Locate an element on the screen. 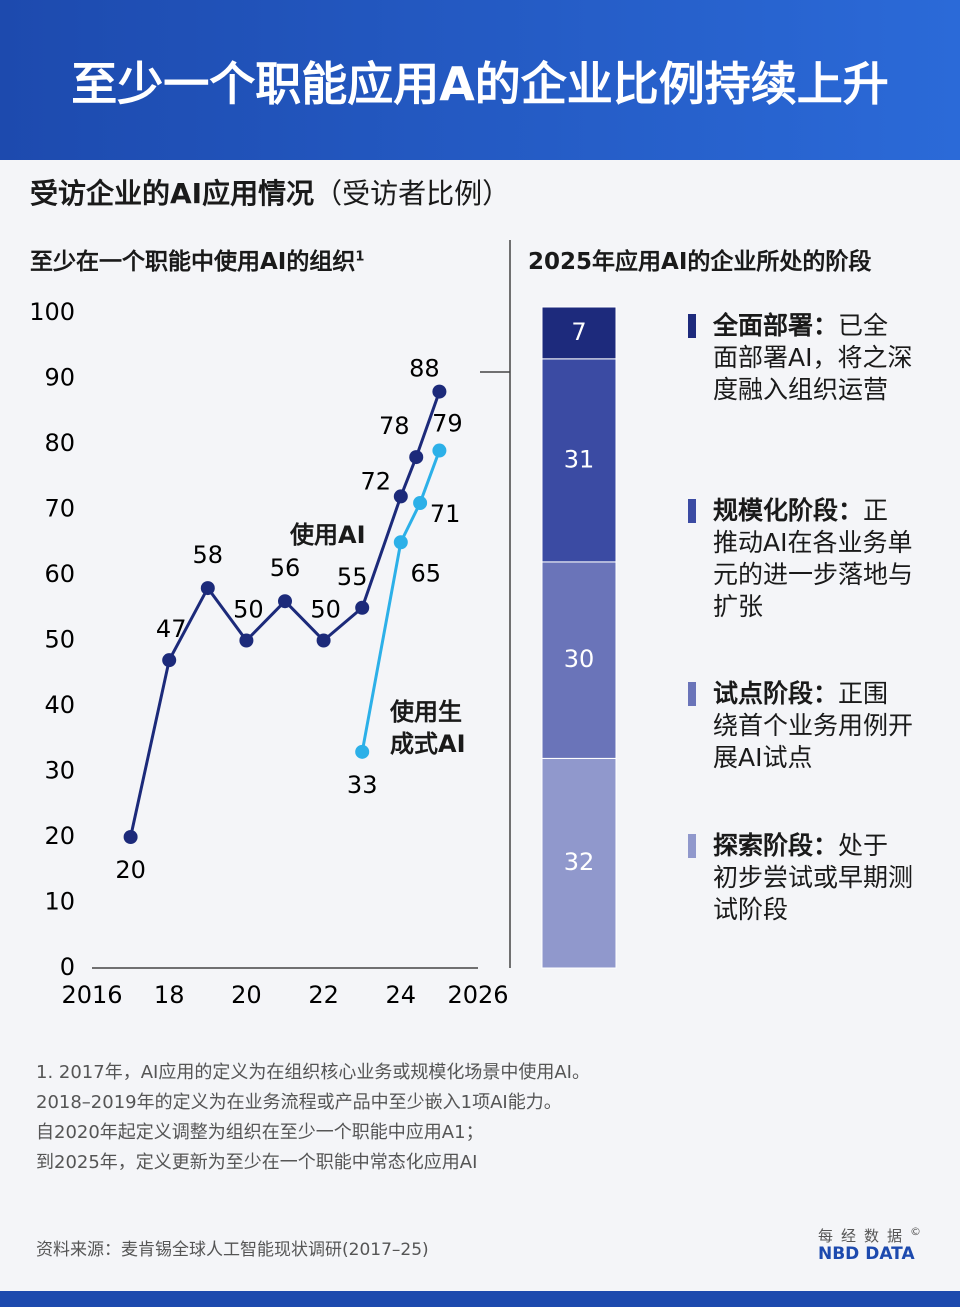 The image size is (960, 1307). subtitle-main: 受访企业的AI应用情况 is located at coordinates (172, 193).